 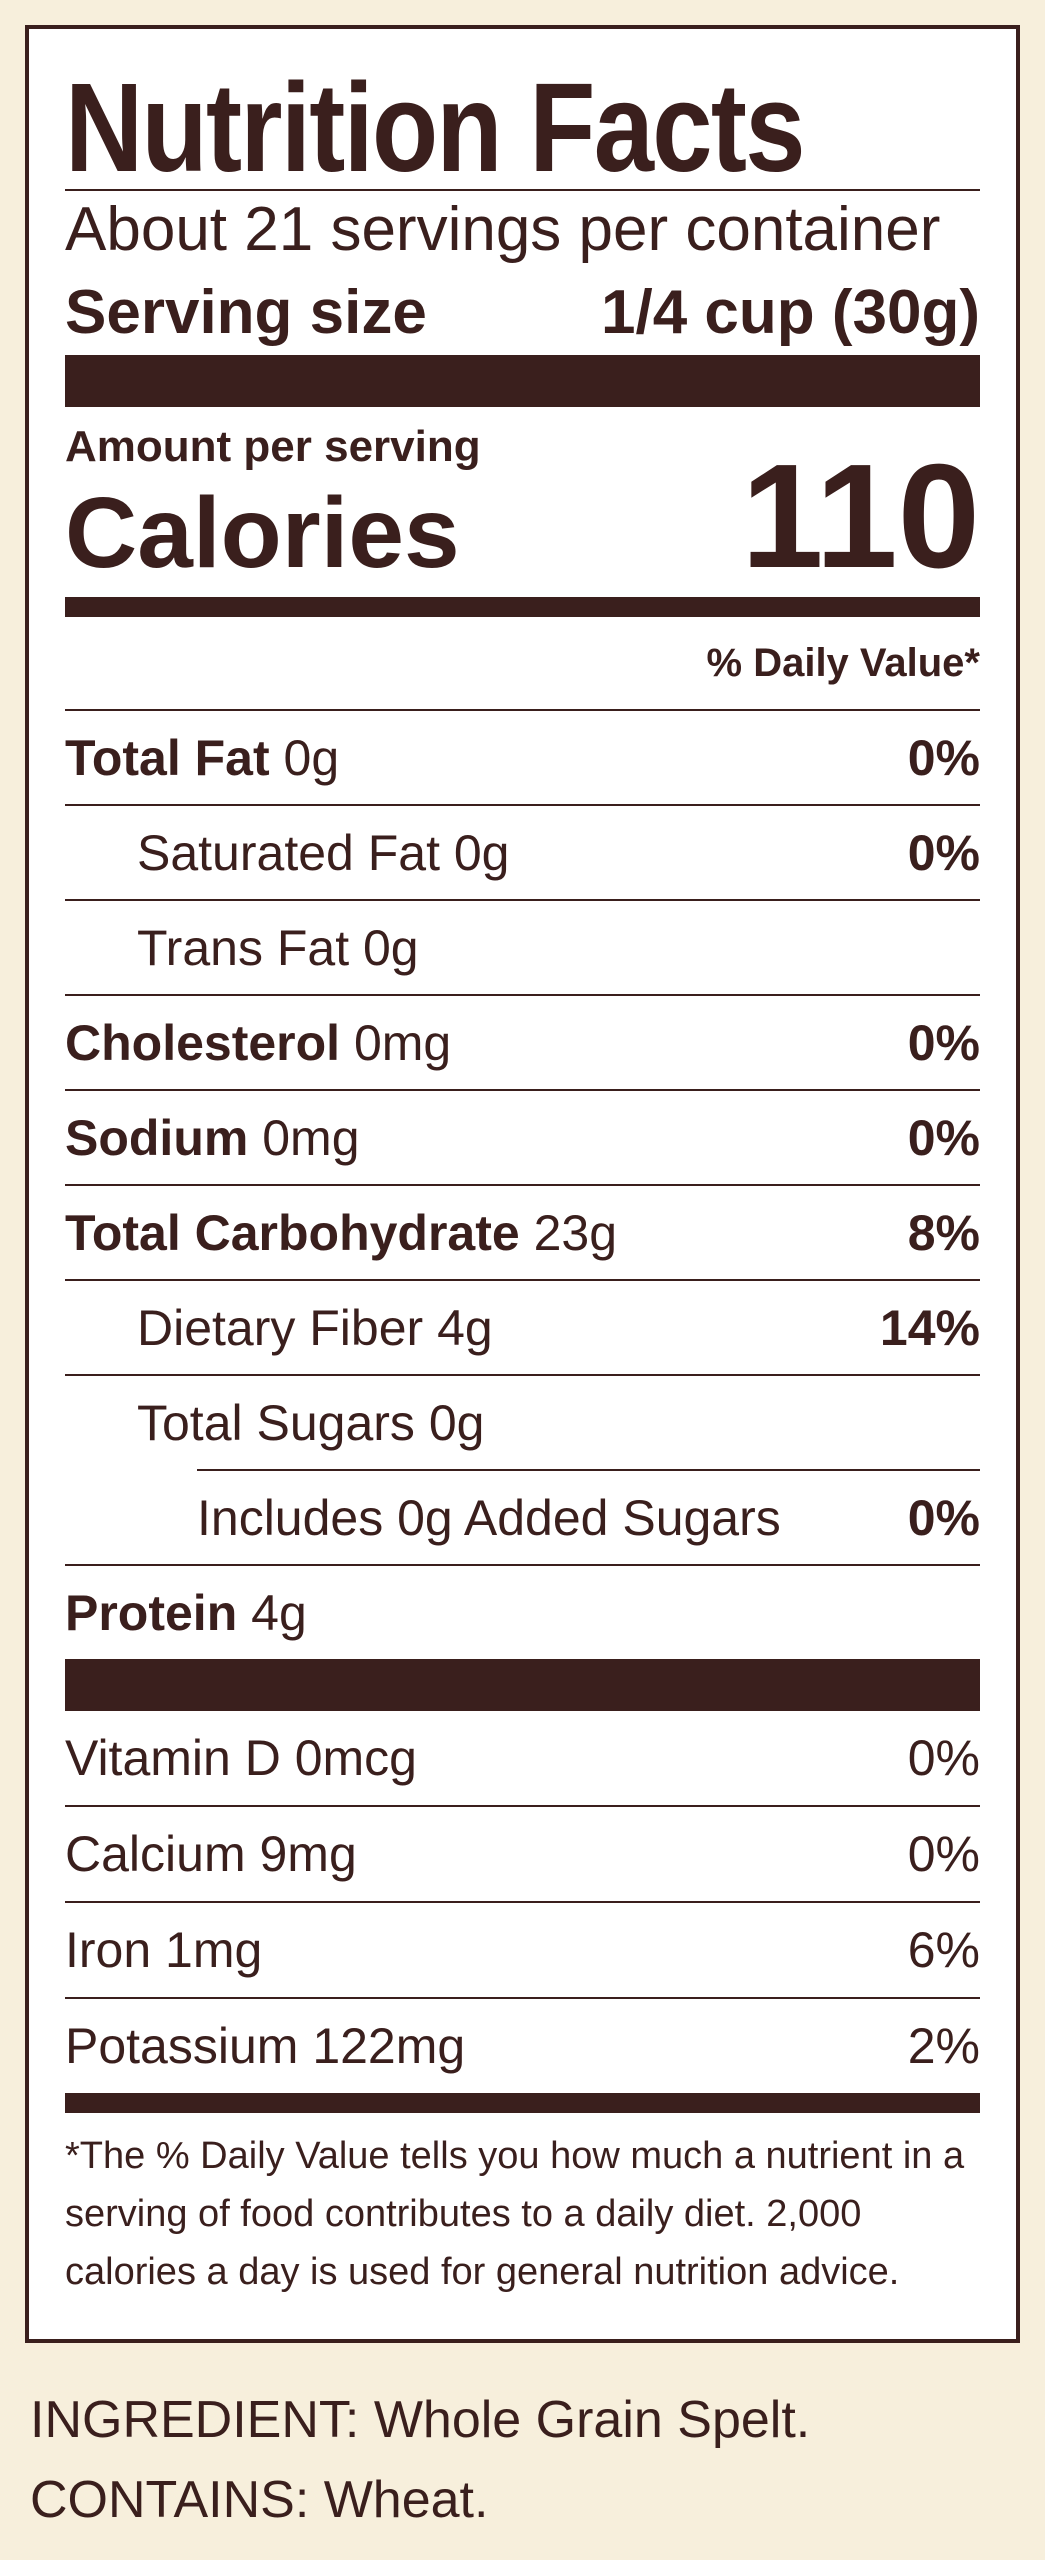 I want to click on label-title: Nutrition Facts, so click(x=435, y=127).